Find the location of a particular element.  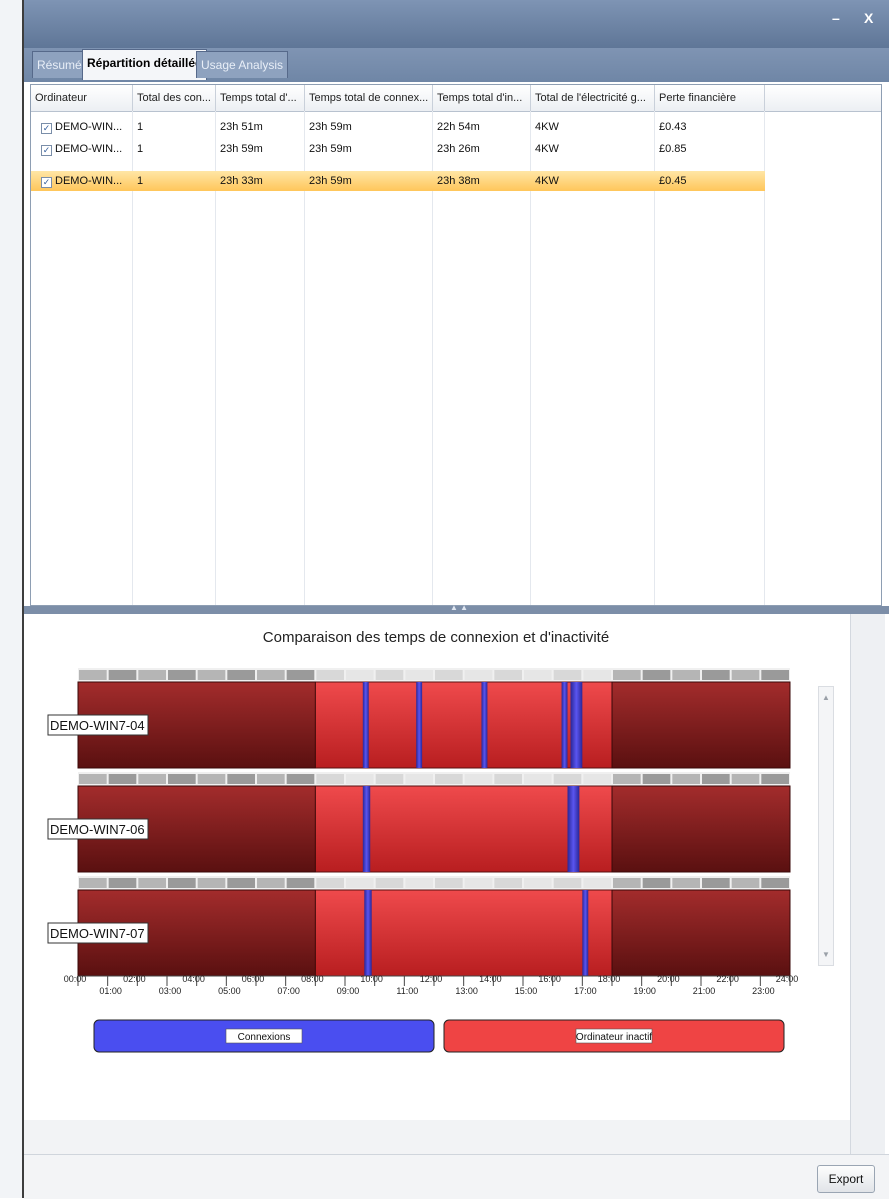

close-button: X is located at coordinates (869, 18).